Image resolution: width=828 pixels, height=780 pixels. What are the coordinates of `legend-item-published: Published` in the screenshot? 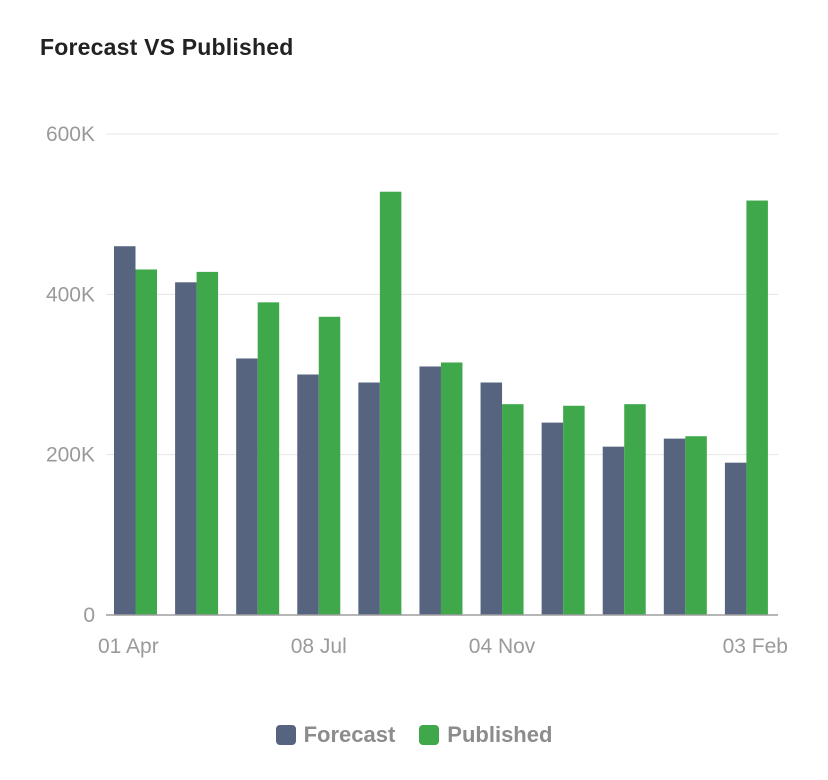 It's located at (485, 735).